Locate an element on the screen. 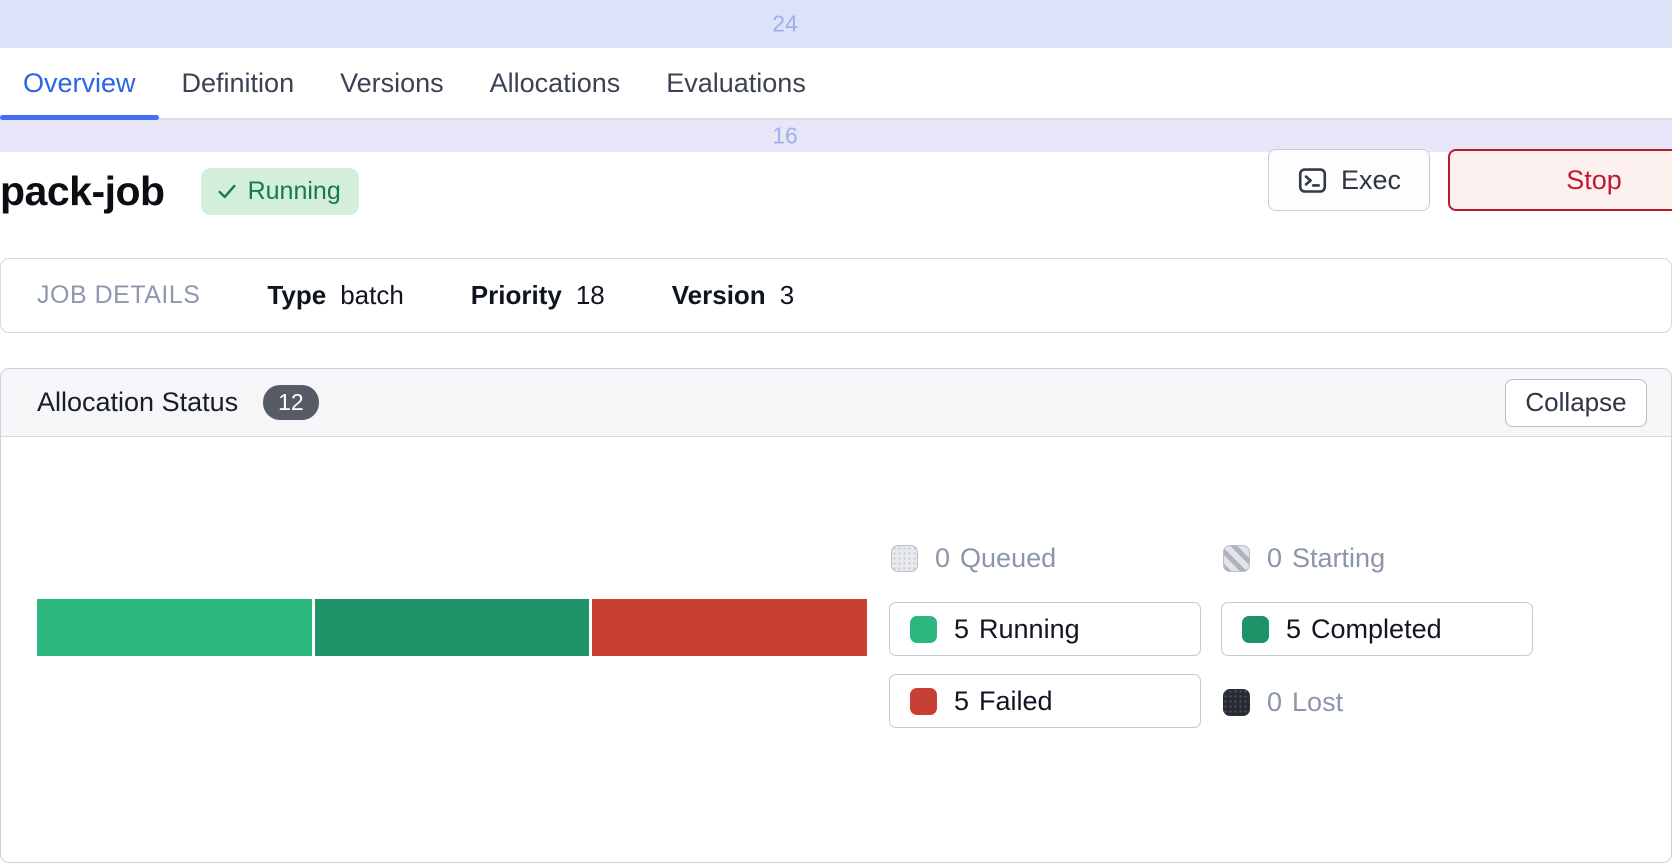 This screenshot has width=1672, height=868. tab-overview-label: Overview is located at coordinates (79, 82).